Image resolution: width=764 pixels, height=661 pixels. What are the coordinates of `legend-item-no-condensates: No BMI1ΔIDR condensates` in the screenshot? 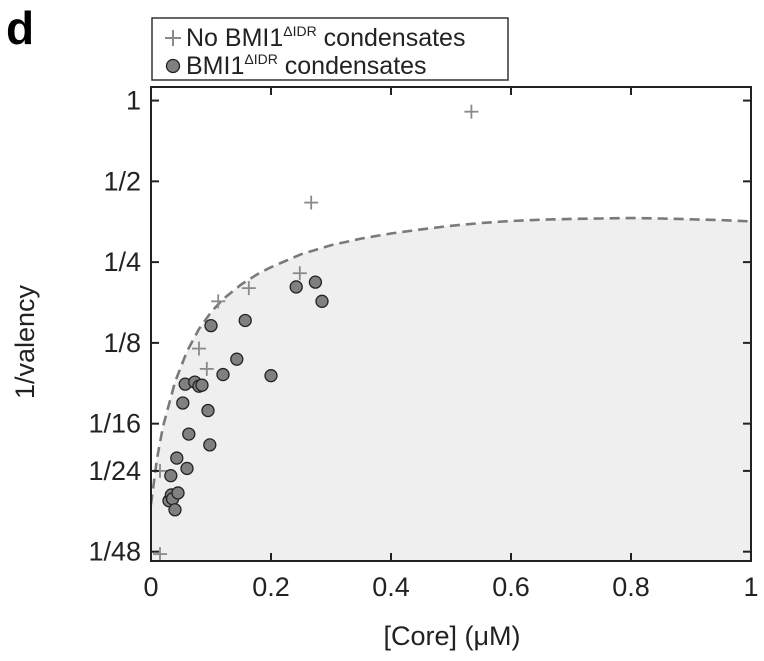 It's located at (315, 37).